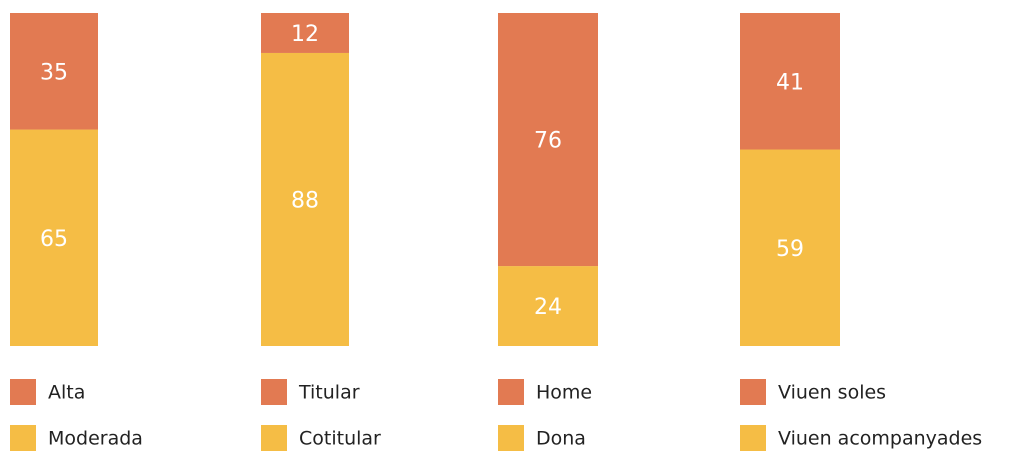 The width and height of the screenshot is (1035, 455). I want to click on data-label: 88, so click(305, 200).